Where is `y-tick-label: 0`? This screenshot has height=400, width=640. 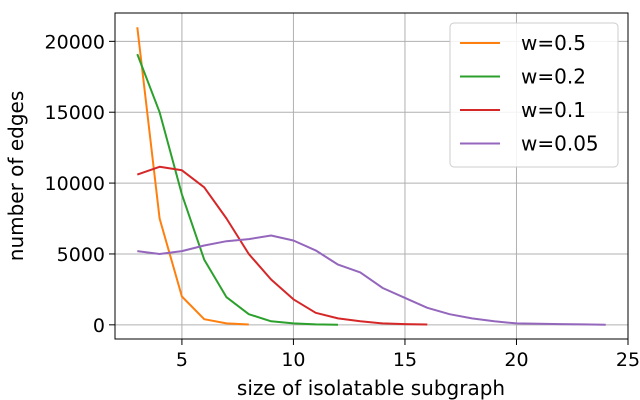
y-tick-label: 0 is located at coordinates (99, 326).